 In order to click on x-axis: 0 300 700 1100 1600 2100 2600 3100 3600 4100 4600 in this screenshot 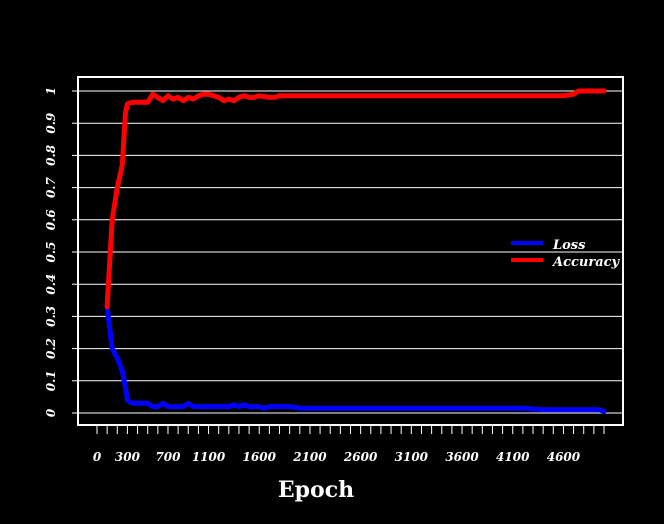, I will do `click(349, 444)`.